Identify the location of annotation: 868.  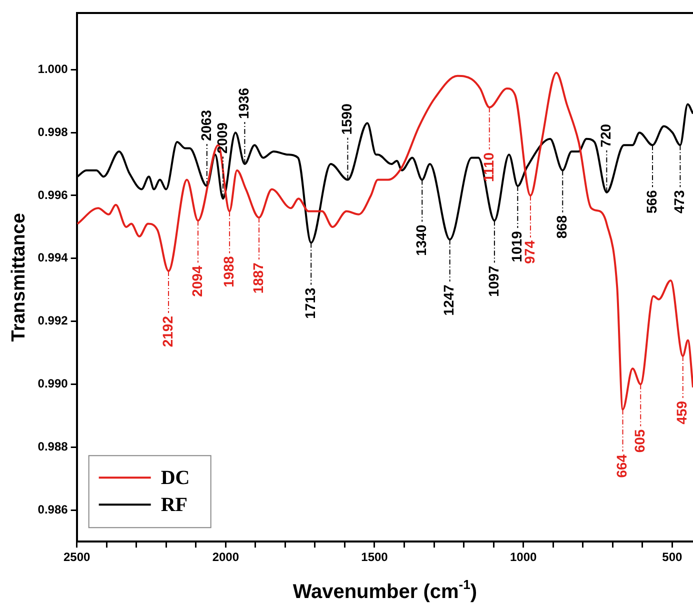
(561, 227).